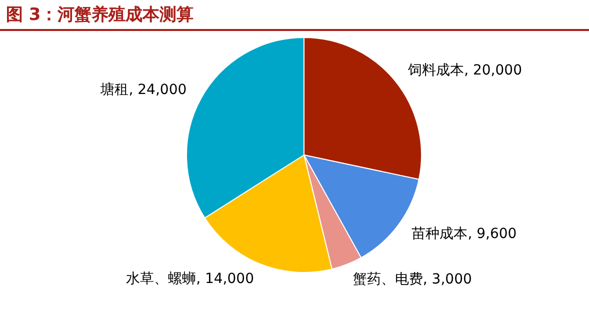 The image size is (589, 312). What do you see at coordinates (412, 279) in the screenshot?
I see `slice-label: 蟹药、电费, 3,000` at bounding box center [412, 279].